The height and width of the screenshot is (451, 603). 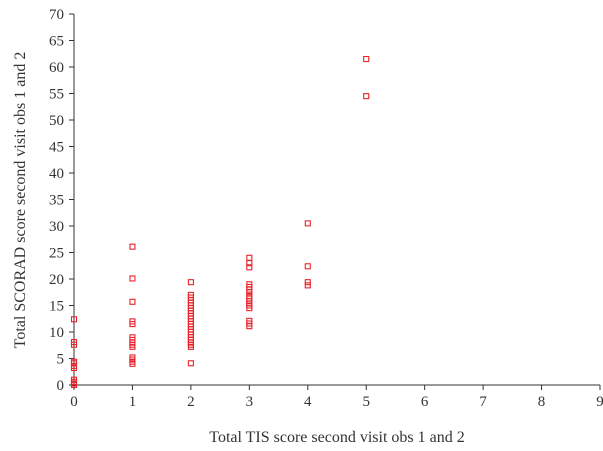 I want to click on y-tick-label: 50, so click(x=56, y=121).